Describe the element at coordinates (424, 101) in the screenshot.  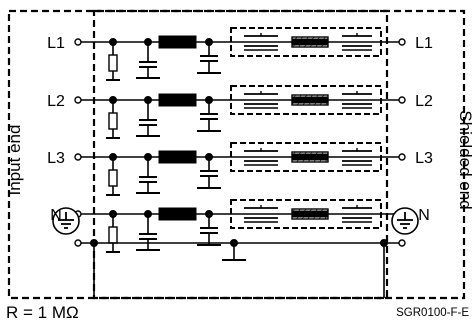
I see `line-label-right: L2` at that location.